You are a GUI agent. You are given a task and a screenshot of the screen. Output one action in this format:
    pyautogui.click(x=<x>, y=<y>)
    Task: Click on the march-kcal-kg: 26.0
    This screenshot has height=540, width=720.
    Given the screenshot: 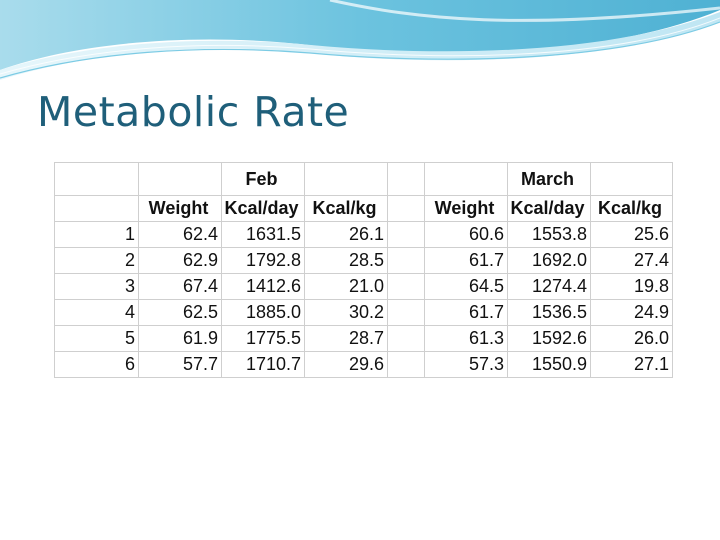 What is the action you would take?
    pyautogui.click(x=631, y=338)
    